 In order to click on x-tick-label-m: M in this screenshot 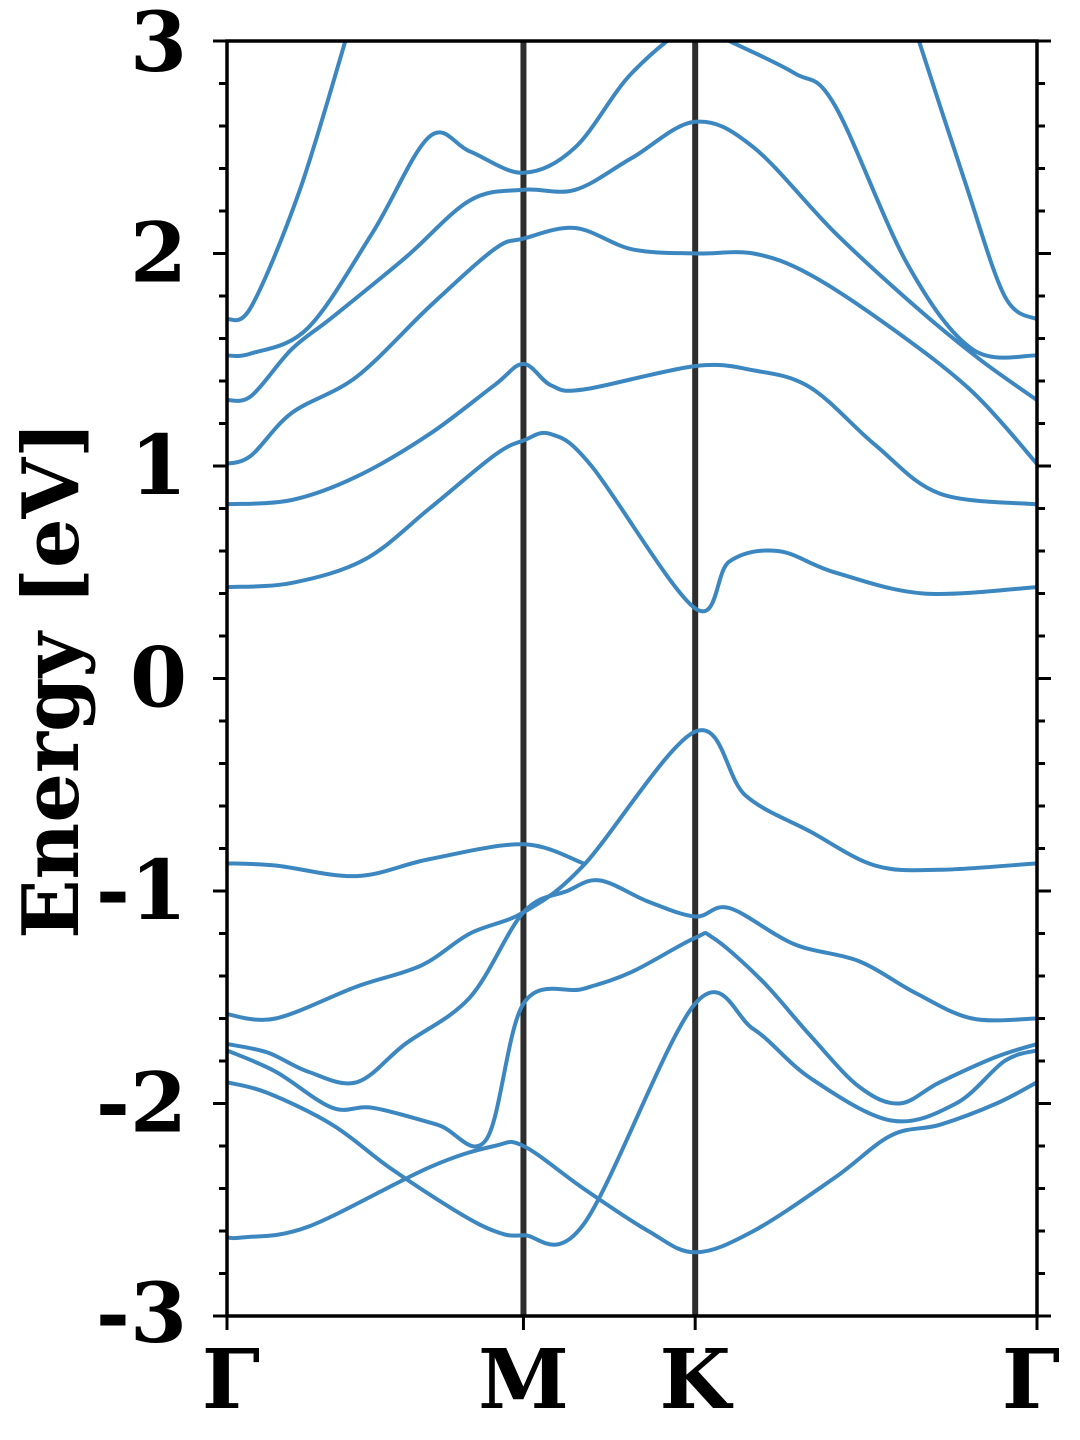, I will do `click(523, 1380)`.